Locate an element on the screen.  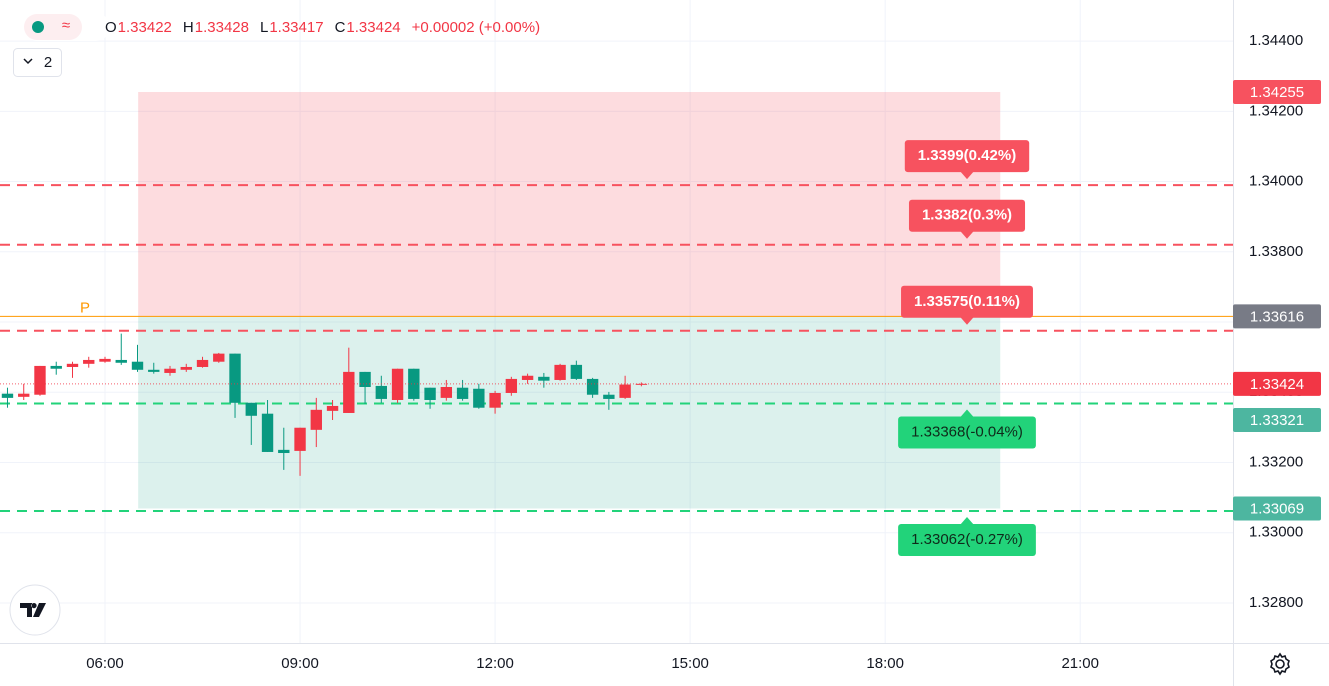
x-tick-label: 21:00 is located at coordinates (1080, 663).